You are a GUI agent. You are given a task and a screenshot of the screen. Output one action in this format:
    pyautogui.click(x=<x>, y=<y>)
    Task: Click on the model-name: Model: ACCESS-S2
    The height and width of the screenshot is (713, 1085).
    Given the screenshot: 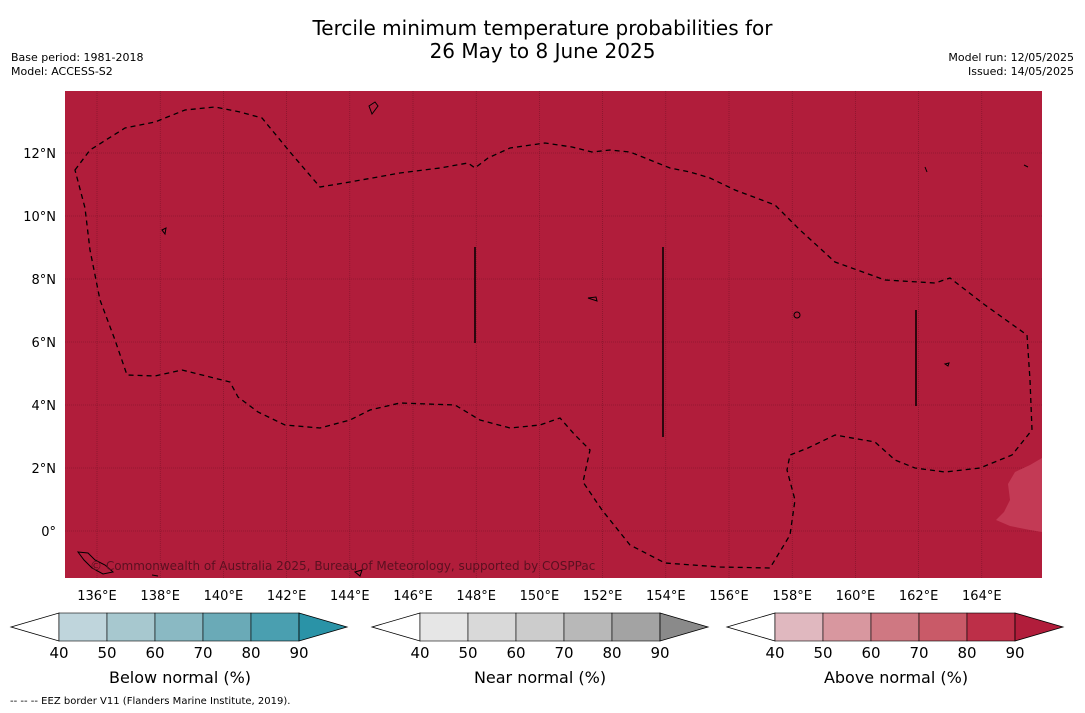 What is the action you would take?
    pyautogui.click(x=62, y=71)
    